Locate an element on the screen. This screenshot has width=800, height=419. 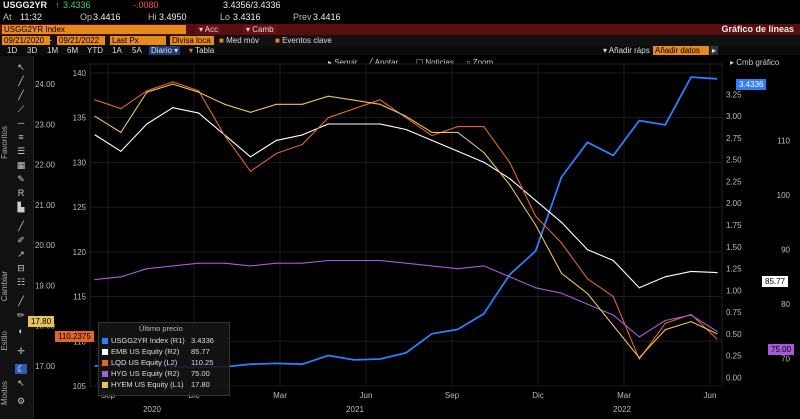
y-tick-label-l1: 23.00 is located at coordinates (45, 124).